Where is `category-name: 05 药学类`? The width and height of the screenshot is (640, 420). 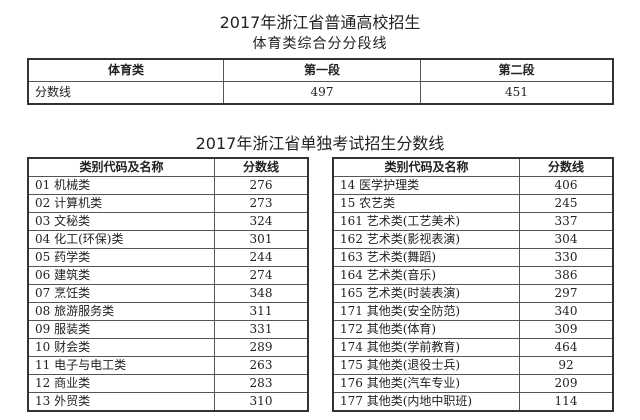
category-name: 05 药学类 is located at coordinates (121, 257).